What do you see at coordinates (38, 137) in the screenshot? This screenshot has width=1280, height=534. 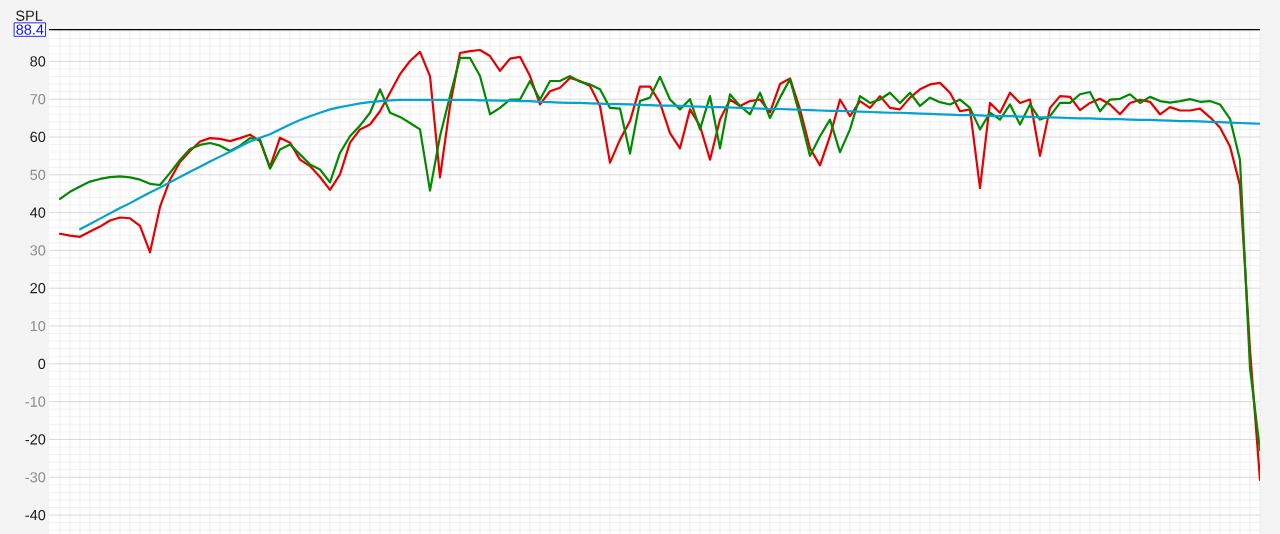 I see `y-tick-label: 60` at bounding box center [38, 137].